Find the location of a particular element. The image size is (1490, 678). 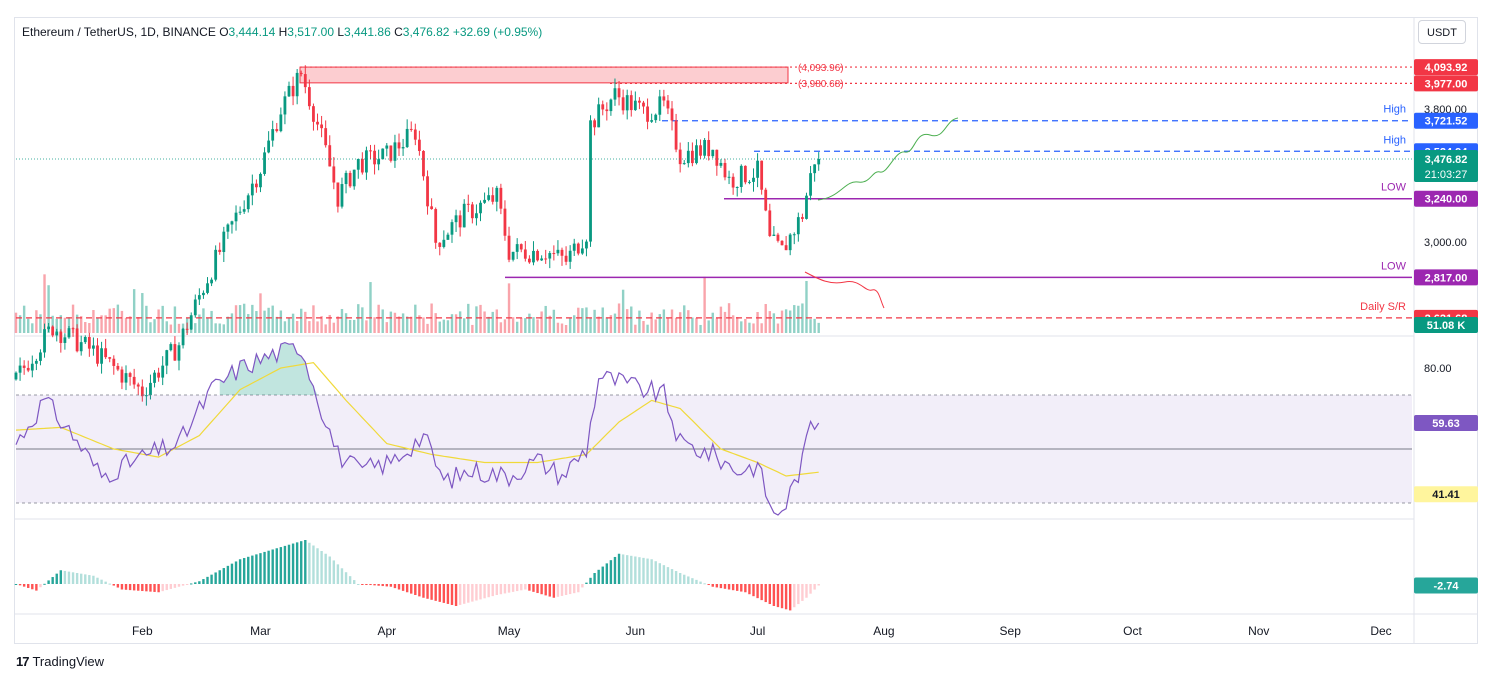

level-price-tag-bg is located at coordinates (1446, 120).